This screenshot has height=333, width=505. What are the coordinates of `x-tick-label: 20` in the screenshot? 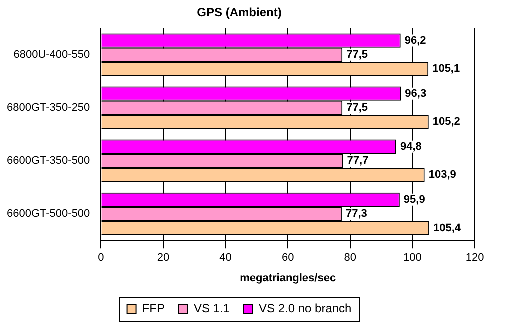 It's located at (163, 258).